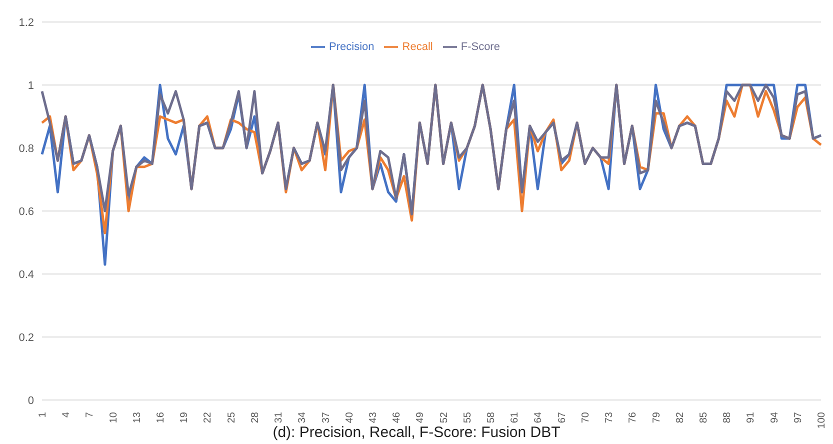 This screenshot has width=833, height=444. Describe the element at coordinates (31, 400) in the screenshot. I see `y-tick-label: 0` at that location.